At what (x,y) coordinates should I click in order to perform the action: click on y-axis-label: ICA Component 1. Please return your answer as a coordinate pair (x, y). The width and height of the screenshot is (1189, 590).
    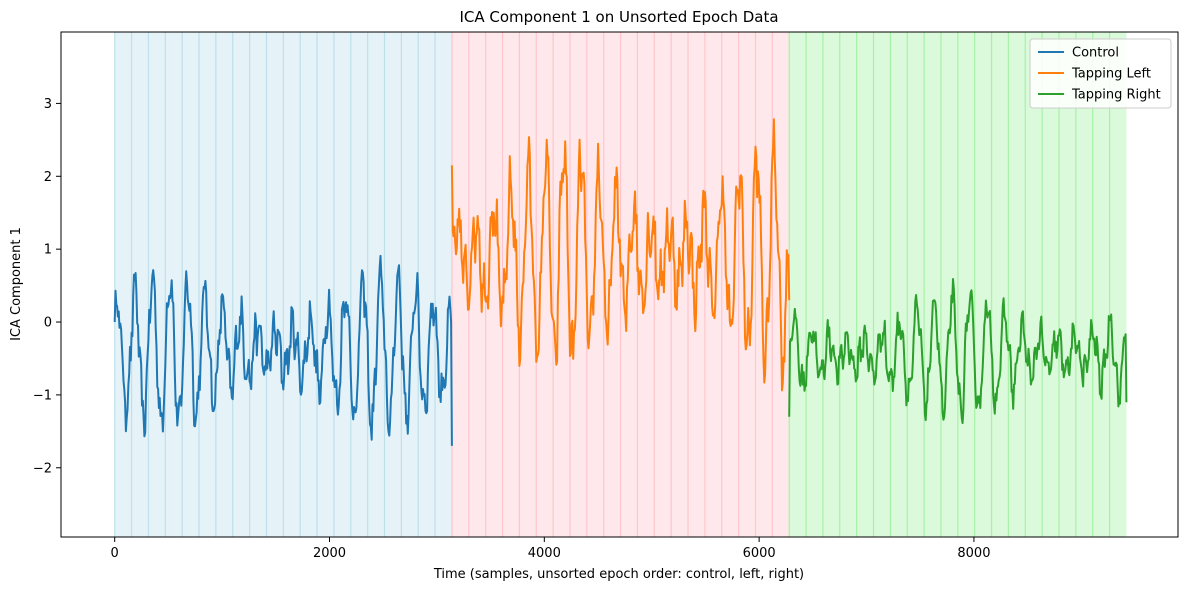
    Looking at the image, I should click on (16, 284).